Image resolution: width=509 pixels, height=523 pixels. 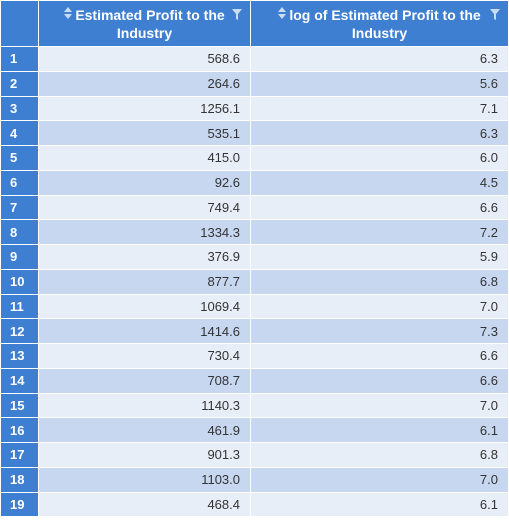 I want to click on table-row: 10 877.7 6.8, so click(x=254, y=281).